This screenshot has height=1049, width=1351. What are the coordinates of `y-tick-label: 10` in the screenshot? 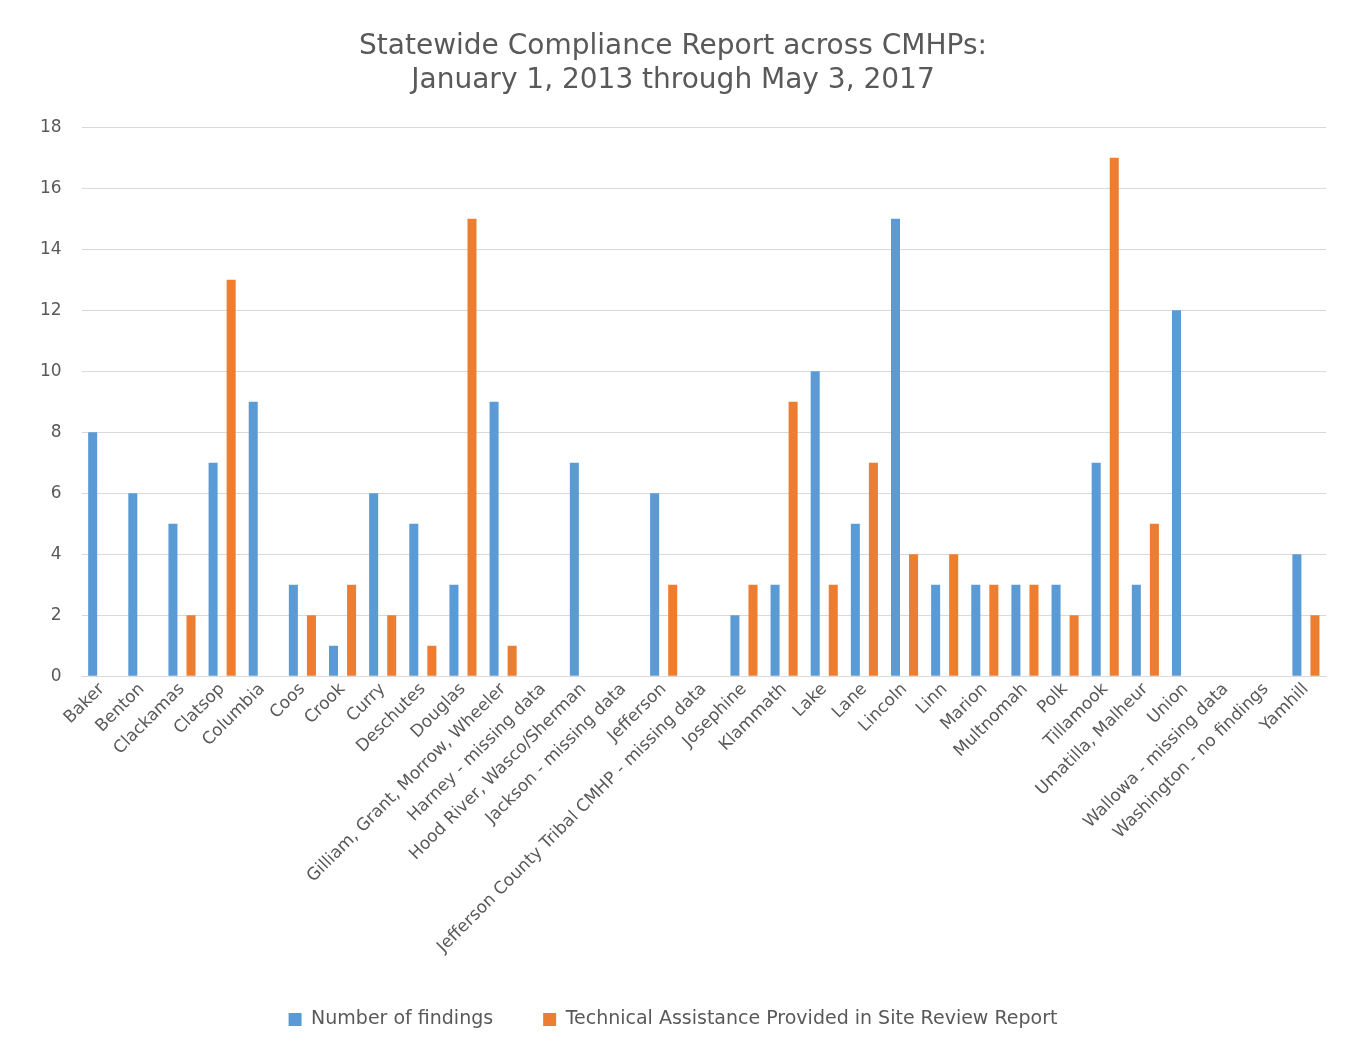 It's located at (50, 369).